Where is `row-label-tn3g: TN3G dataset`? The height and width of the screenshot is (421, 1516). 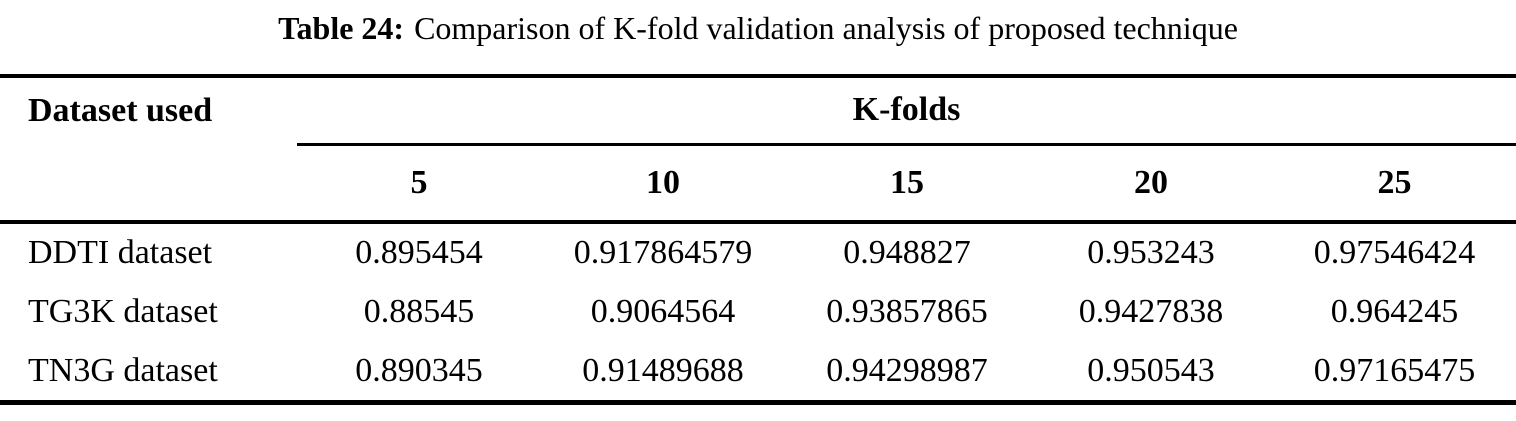
row-label-tn3g: TN3G dataset is located at coordinates (148, 373).